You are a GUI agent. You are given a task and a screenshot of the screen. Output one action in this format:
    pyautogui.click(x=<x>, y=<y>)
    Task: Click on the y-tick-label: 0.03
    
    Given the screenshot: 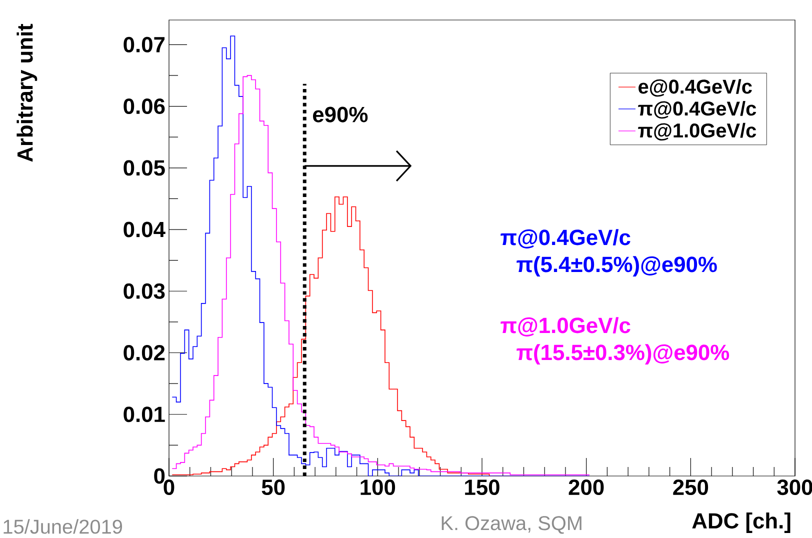 What is the action you would take?
    pyautogui.click(x=144, y=291)
    